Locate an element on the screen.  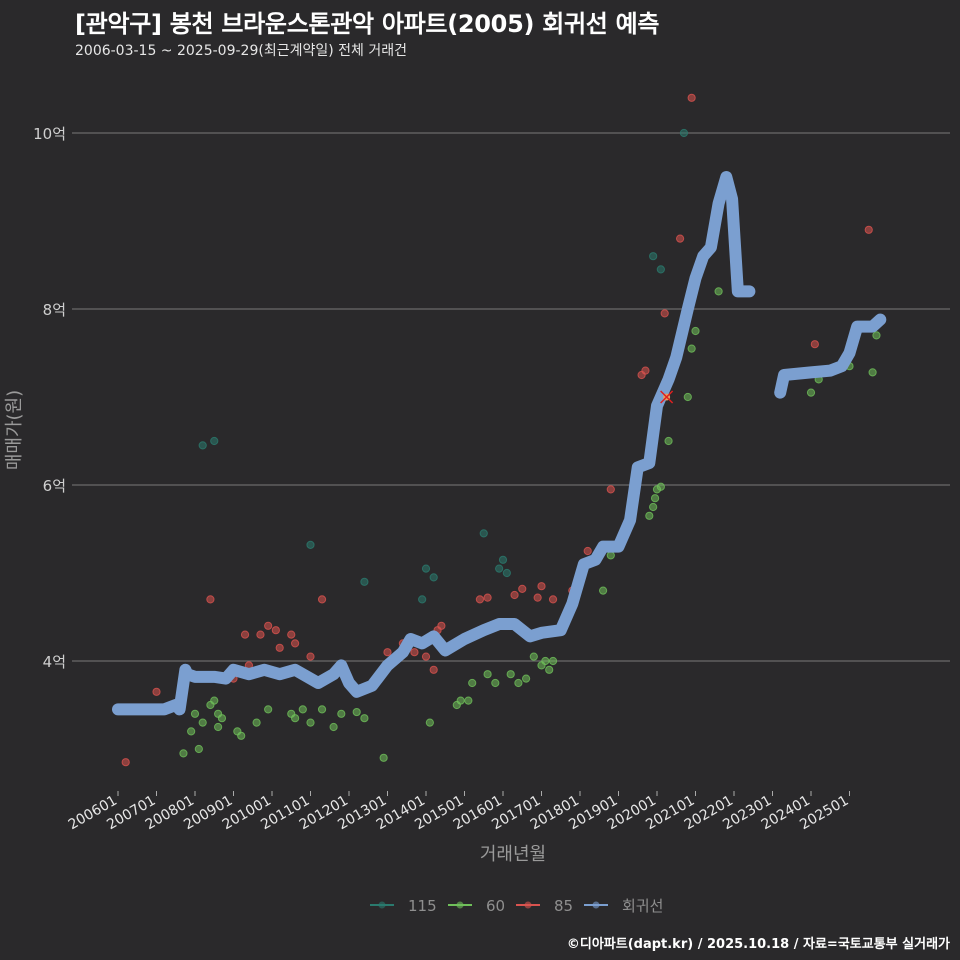
y-tick-label: 10억 is located at coordinates (49, 134).